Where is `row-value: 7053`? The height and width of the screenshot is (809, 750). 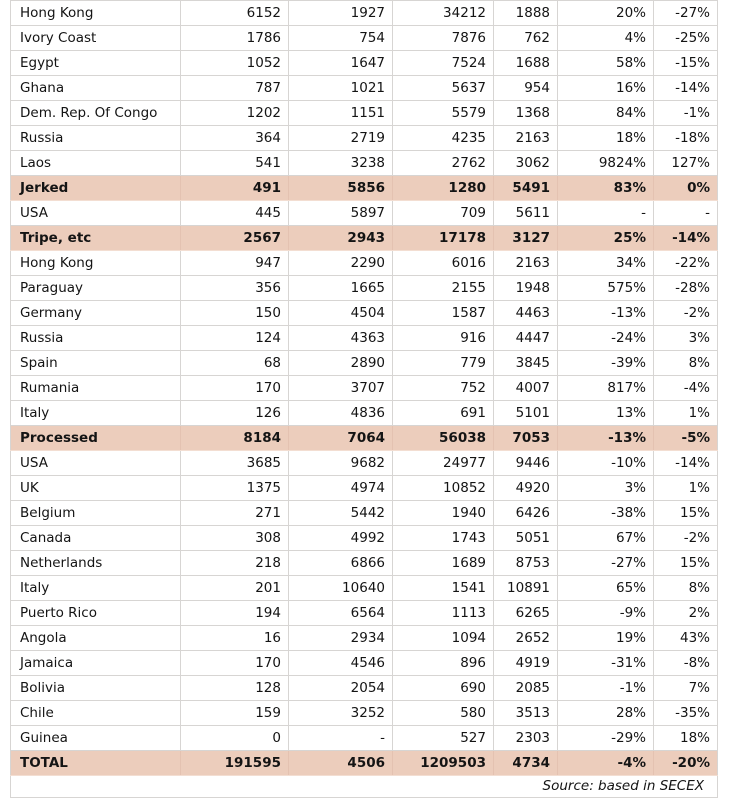 row-value: 7053 is located at coordinates (525, 438).